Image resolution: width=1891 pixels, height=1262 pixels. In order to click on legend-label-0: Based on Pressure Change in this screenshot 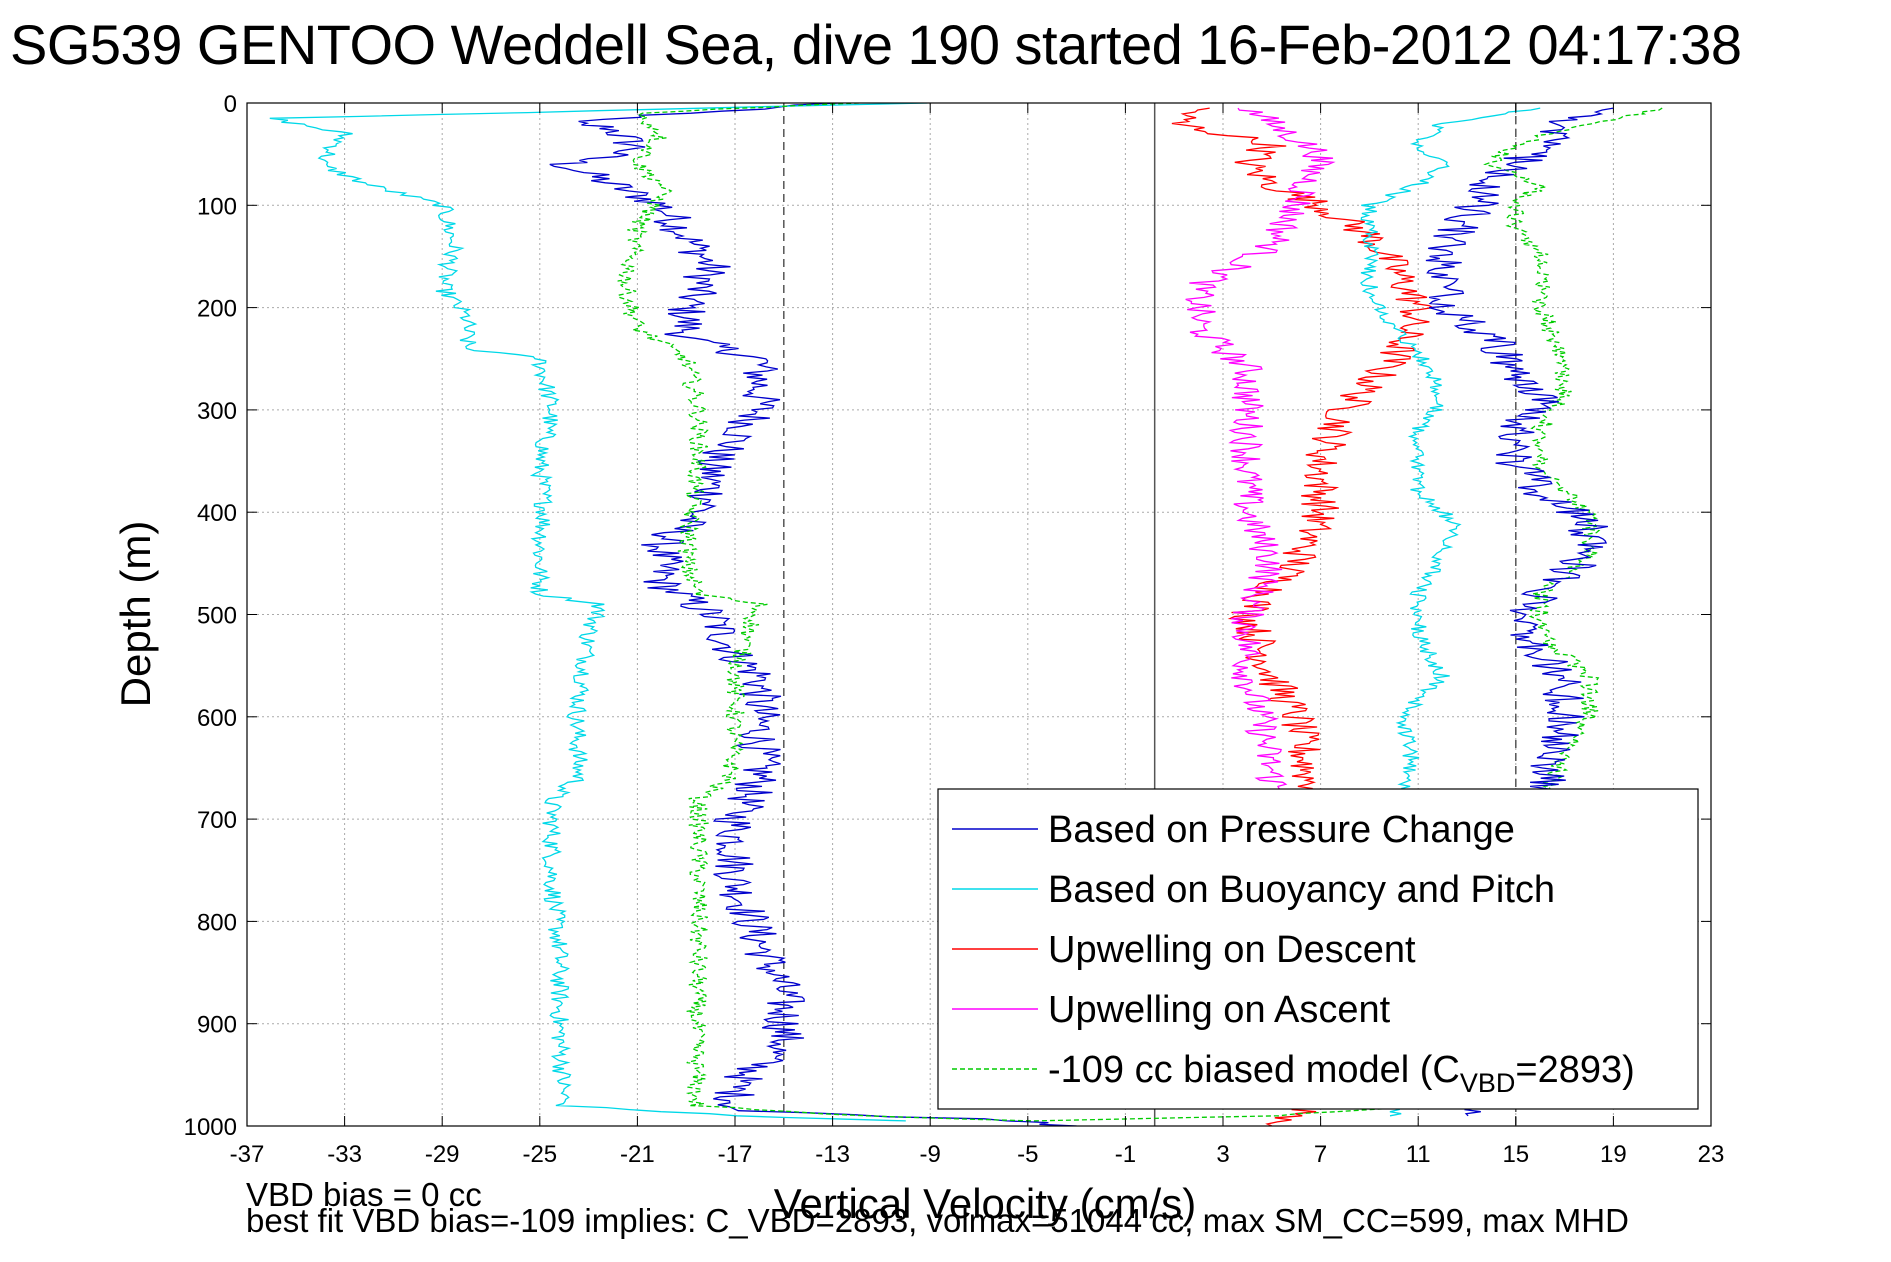, I will do `click(1281, 830)`.